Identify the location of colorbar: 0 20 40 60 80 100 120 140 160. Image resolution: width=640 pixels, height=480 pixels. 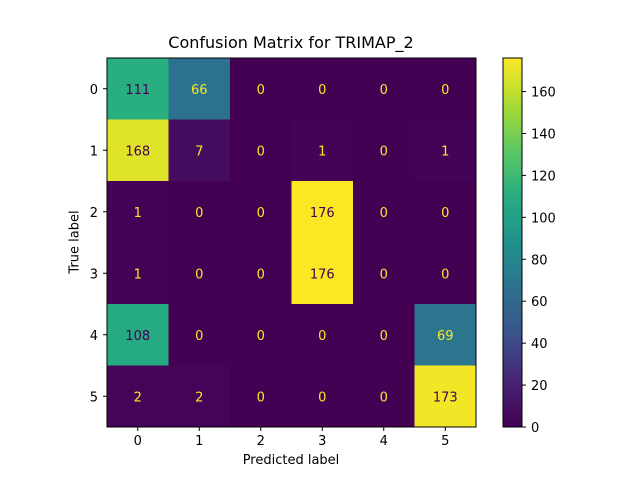
(529, 246).